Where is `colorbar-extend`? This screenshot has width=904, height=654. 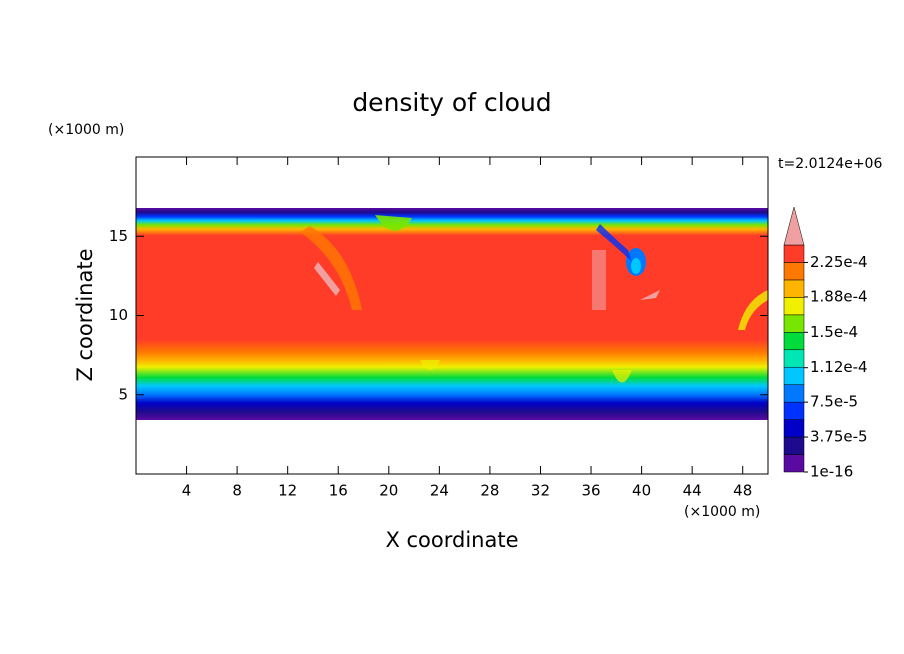 colorbar-extend is located at coordinates (794, 226).